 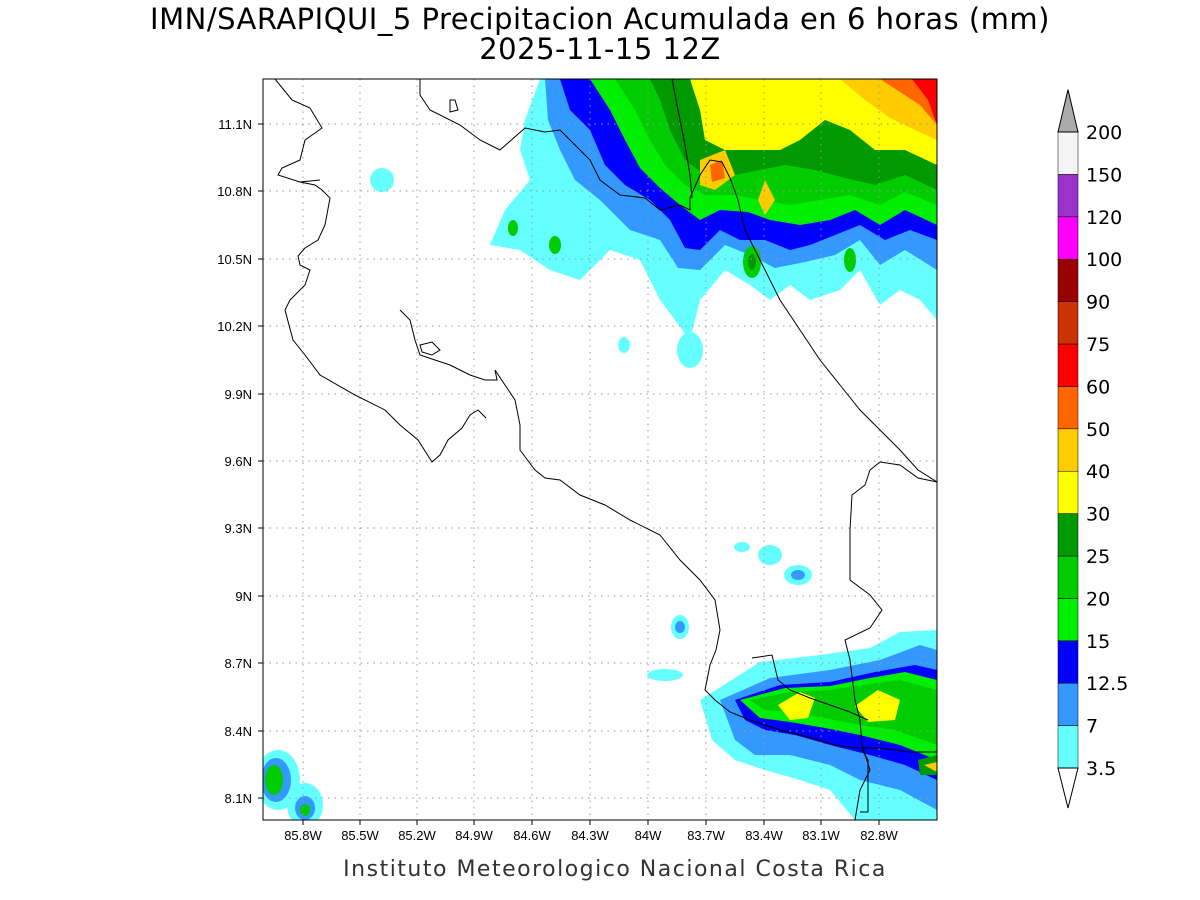 I want to click on lon-label: 83.4W, so click(x=764, y=835).